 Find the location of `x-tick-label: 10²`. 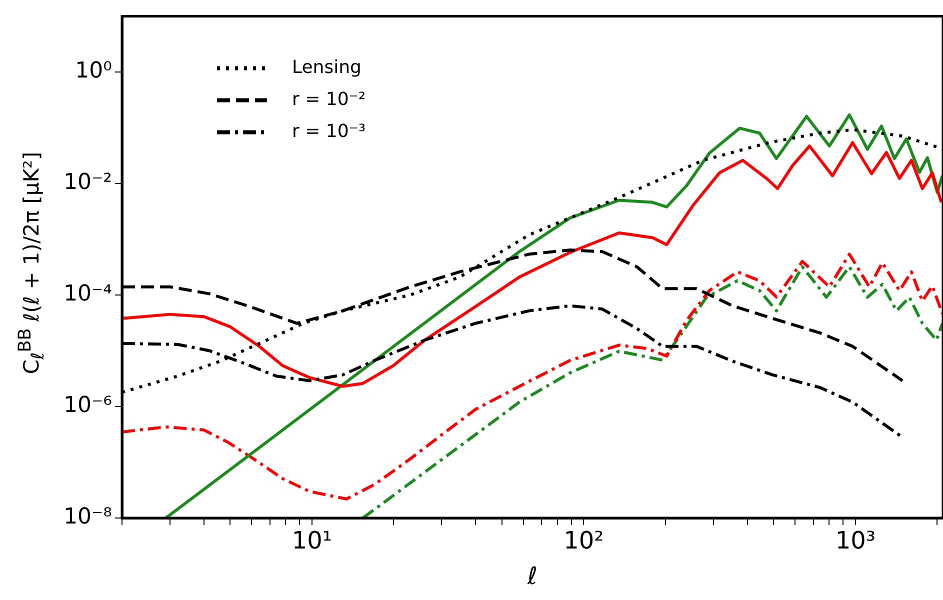

x-tick-label: 10² is located at coordinates (584, 540).